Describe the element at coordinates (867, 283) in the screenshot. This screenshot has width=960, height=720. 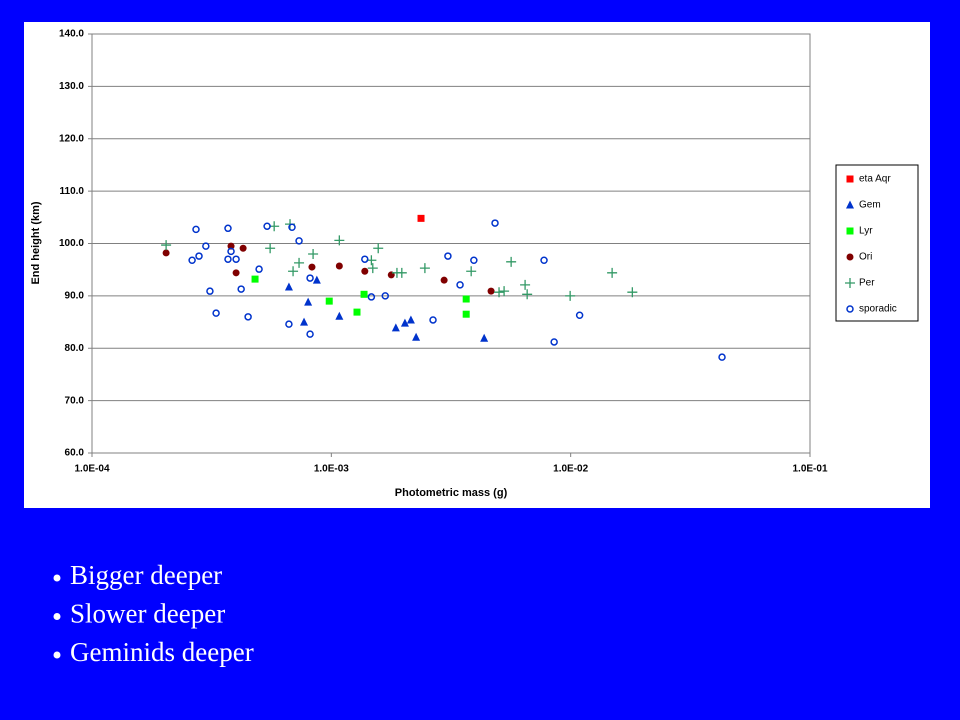
I see `legend-label: Per` at that location.